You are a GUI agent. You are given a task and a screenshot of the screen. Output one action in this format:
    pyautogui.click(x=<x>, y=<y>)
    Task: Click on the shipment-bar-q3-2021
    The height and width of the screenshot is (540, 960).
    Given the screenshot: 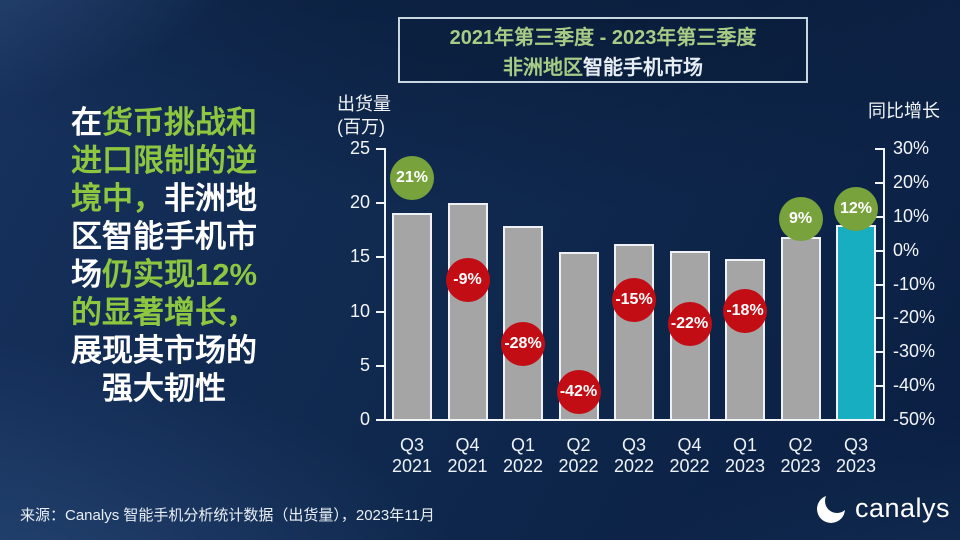 What is the action you would take?
    pyautogui.click(x=412, y=316)
    